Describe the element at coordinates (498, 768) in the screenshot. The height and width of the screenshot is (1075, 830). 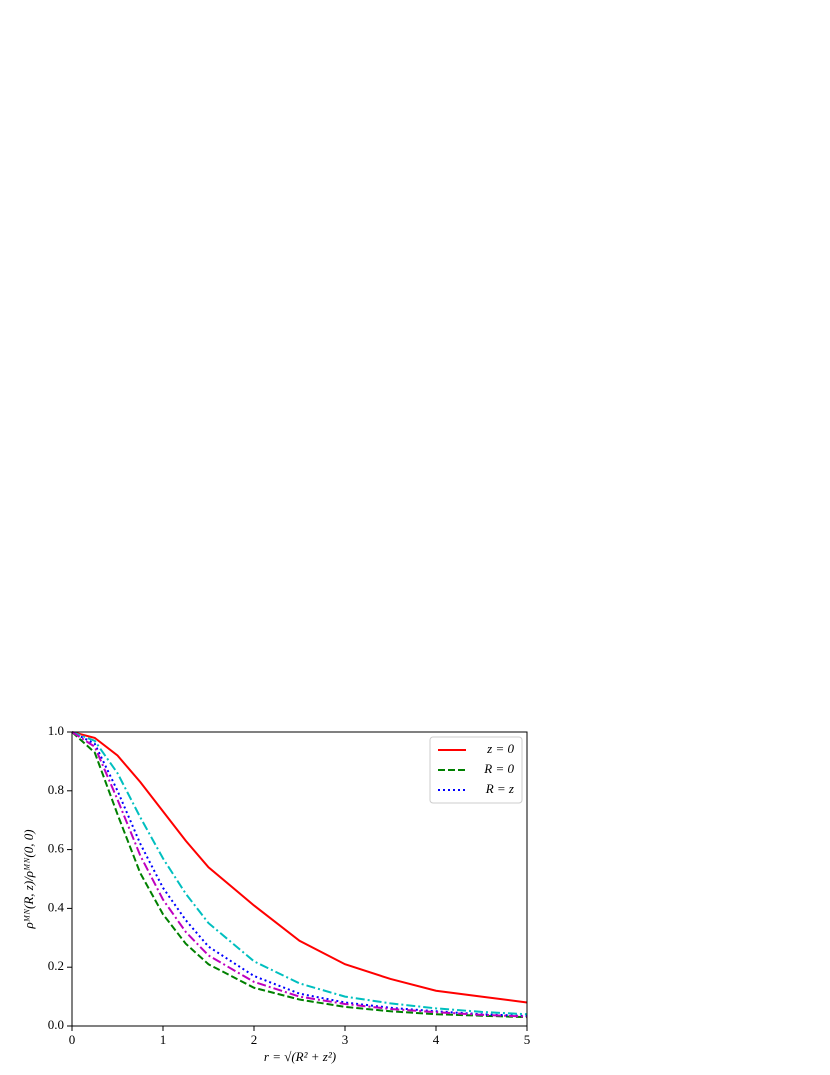
I see `legend-label: R = 0` at that location.